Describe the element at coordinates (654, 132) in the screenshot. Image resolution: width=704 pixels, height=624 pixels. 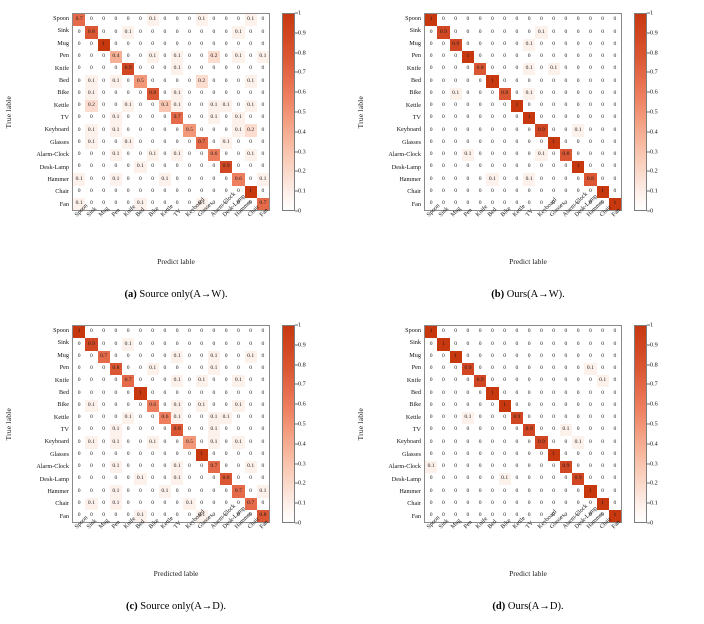
I see `colorbar-tick-label: 0.4` at that location.